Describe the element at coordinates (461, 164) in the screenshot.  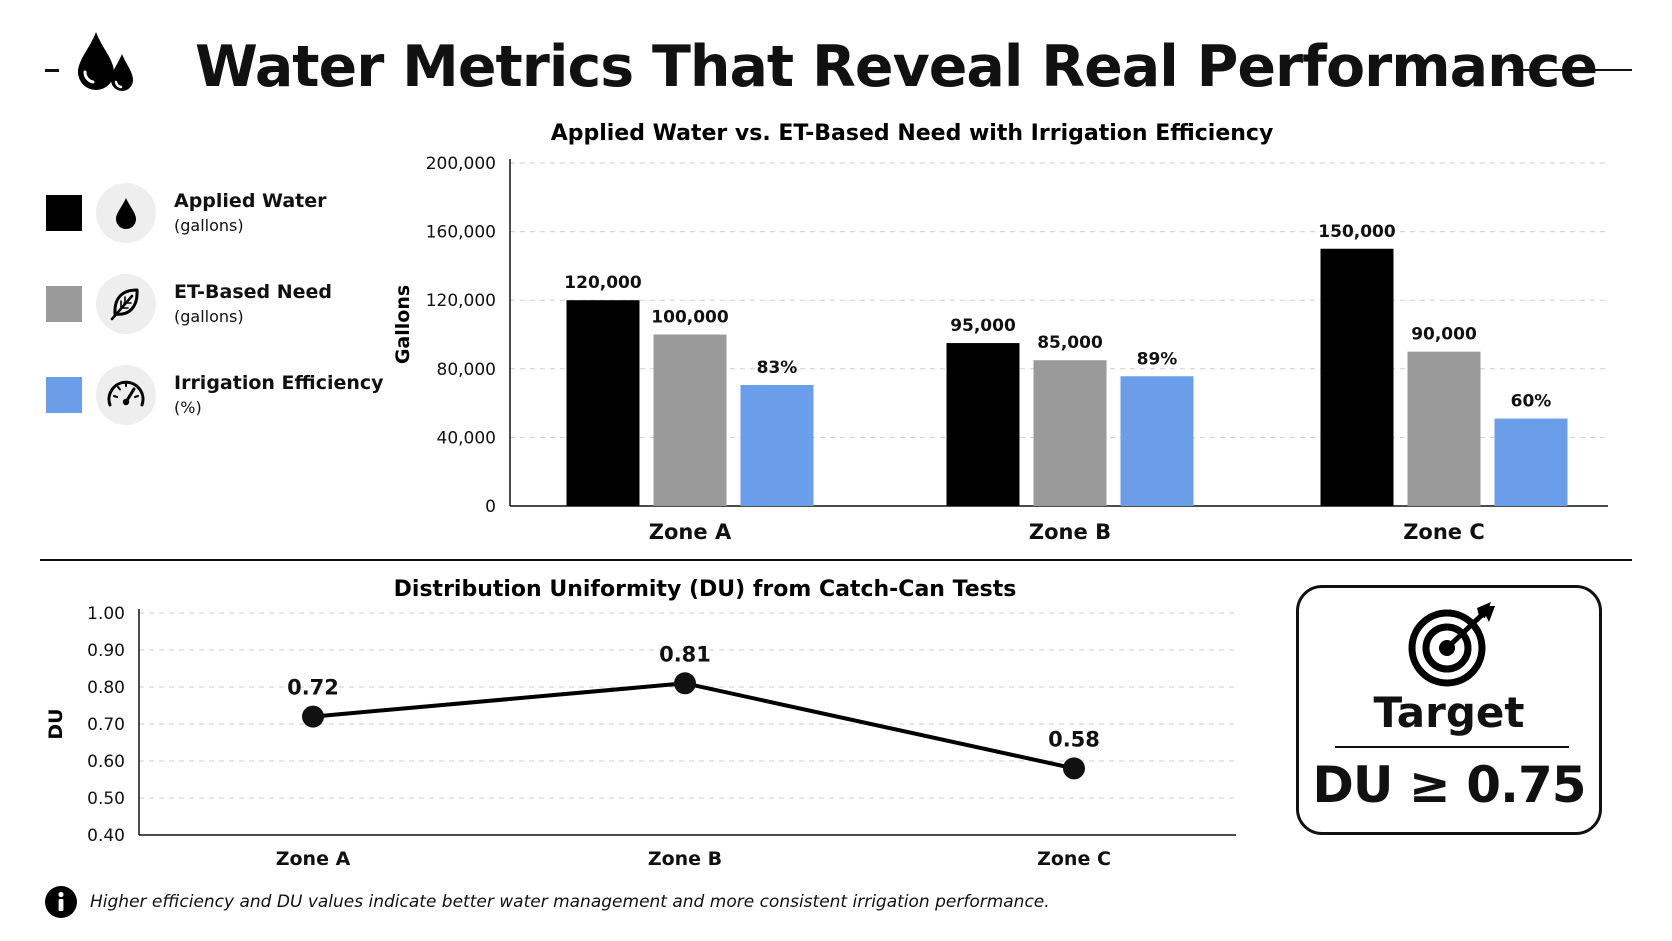
I see `y-tick-label: 200,000` at that location.